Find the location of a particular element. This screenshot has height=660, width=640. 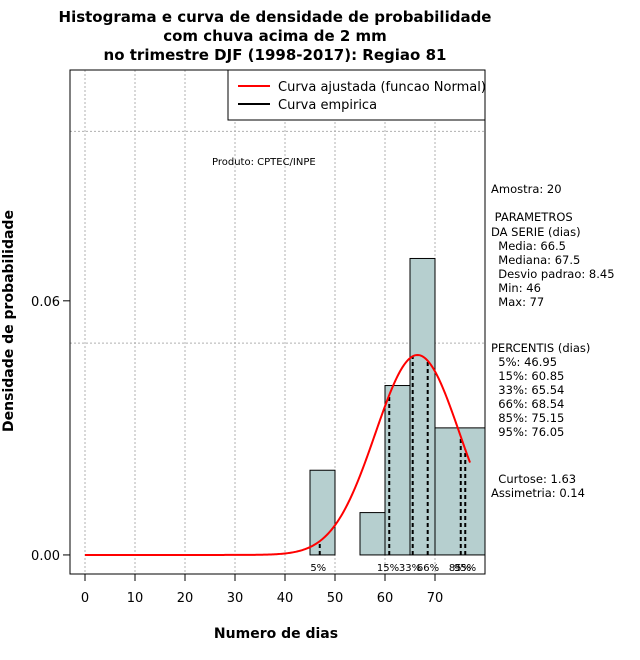

stat-params-heading: PARAMETROS is located at coordinates (532, 217).